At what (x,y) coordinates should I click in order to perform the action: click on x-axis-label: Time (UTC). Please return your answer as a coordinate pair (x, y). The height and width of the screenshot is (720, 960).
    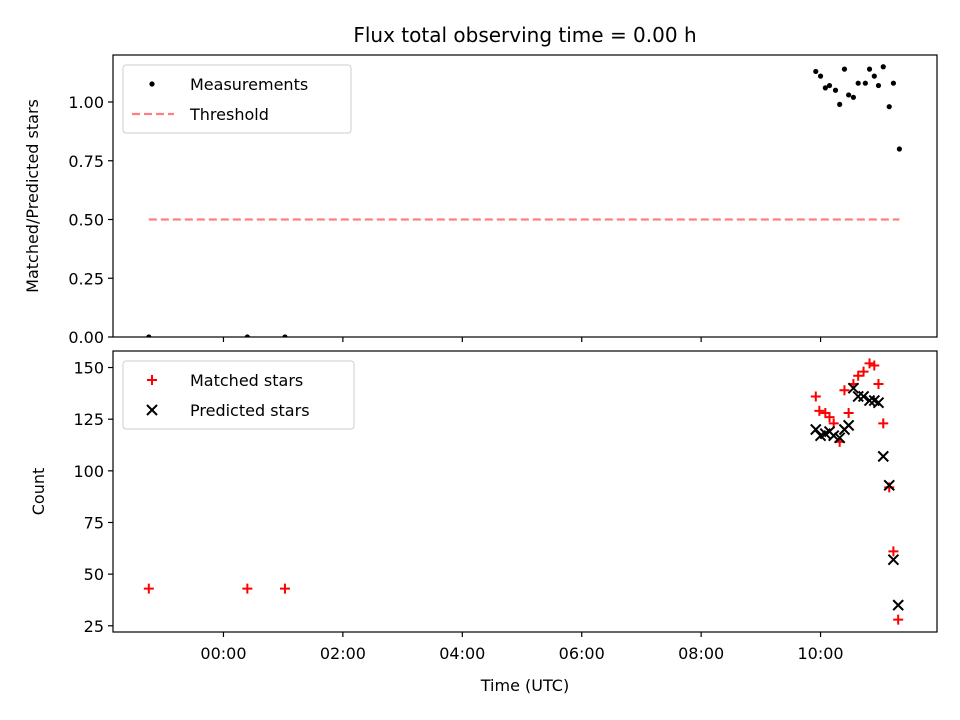
    Looking at the image, I should click on (524, 685).